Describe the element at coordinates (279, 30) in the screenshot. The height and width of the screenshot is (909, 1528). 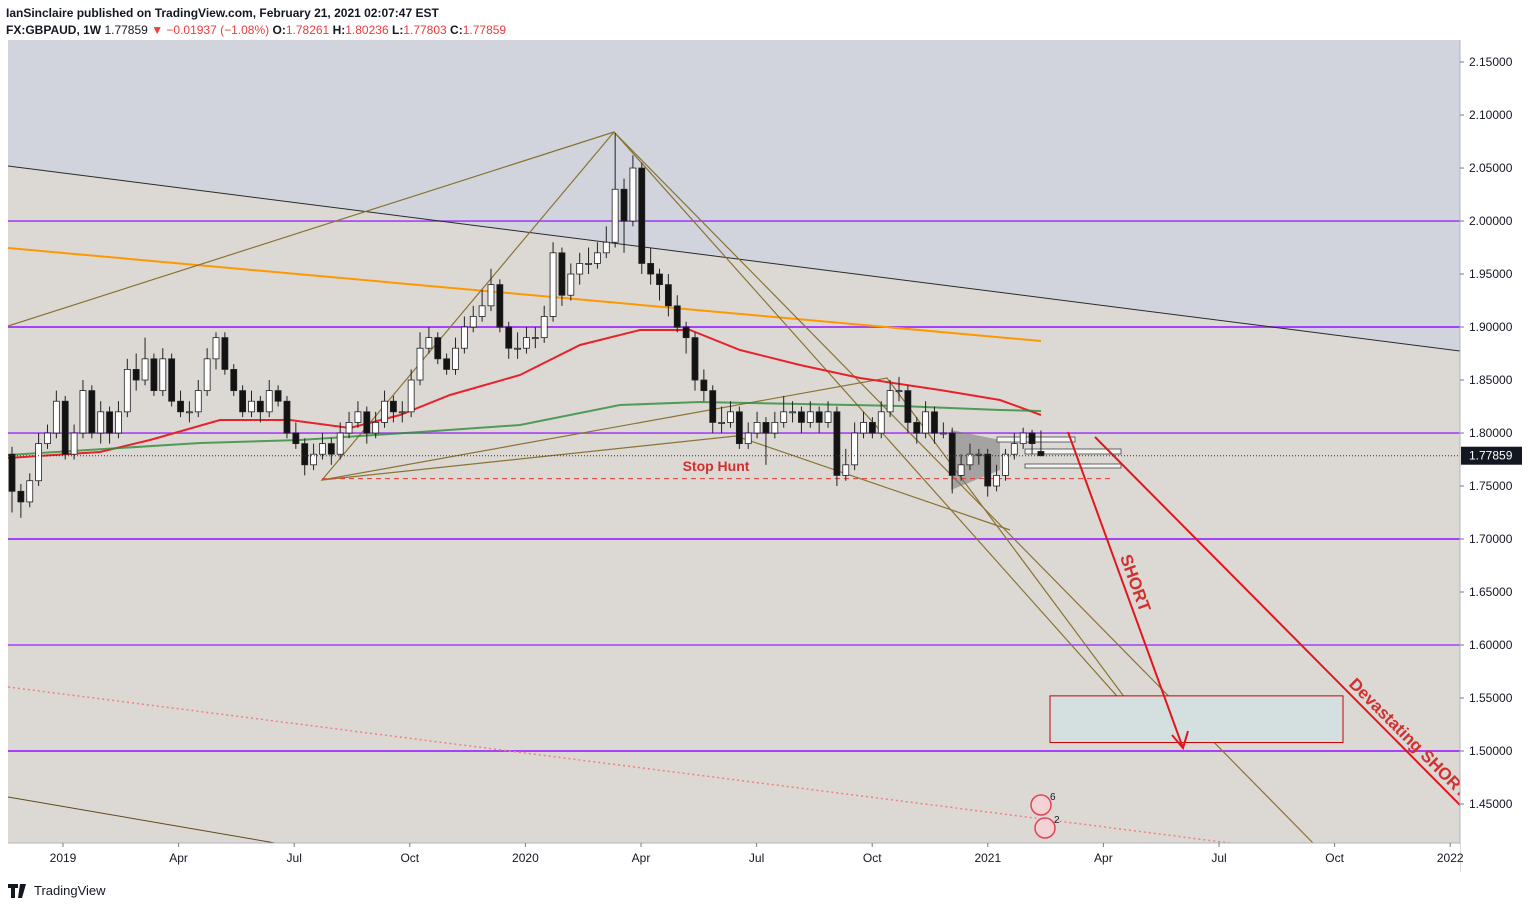
I see `ohlc-label: O:` at that location.